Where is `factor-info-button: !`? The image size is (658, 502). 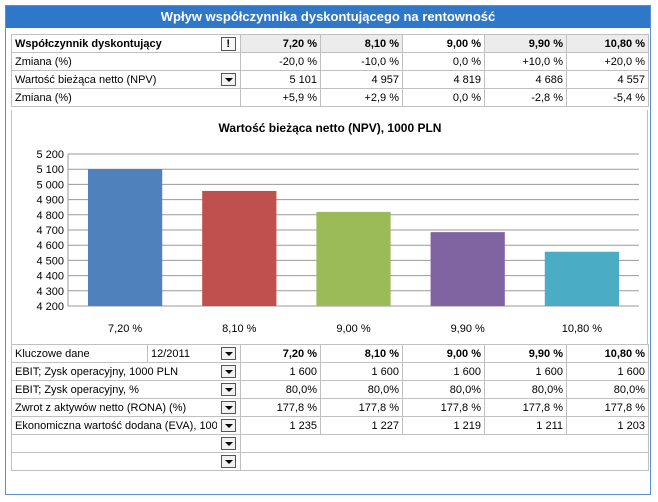
factor-info-button: ! is located at coordinates (228, 43).